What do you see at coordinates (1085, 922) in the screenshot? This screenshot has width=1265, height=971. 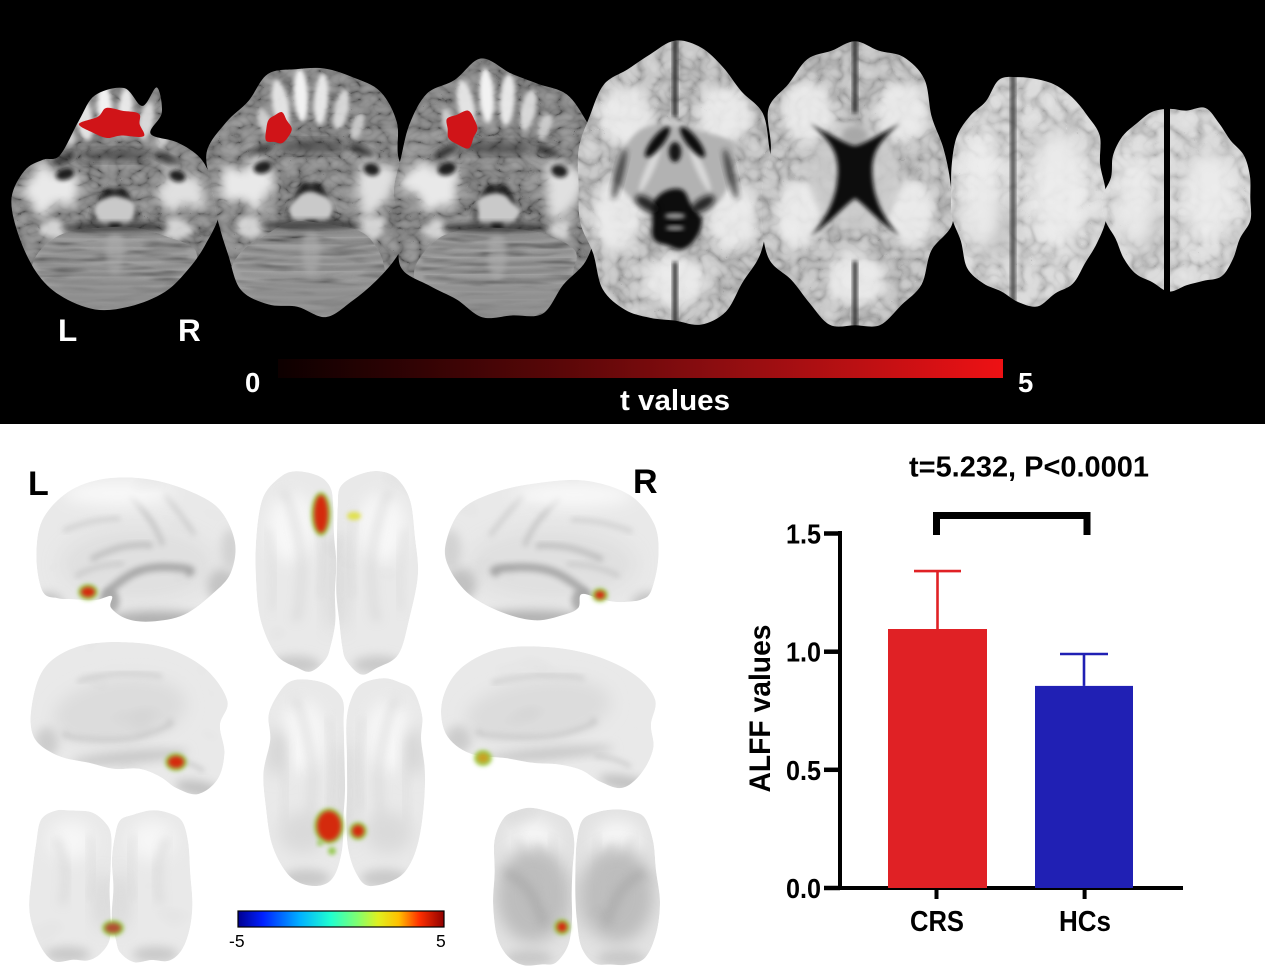 I see `svg-text: HCs` at bounding box center [1085, 922].